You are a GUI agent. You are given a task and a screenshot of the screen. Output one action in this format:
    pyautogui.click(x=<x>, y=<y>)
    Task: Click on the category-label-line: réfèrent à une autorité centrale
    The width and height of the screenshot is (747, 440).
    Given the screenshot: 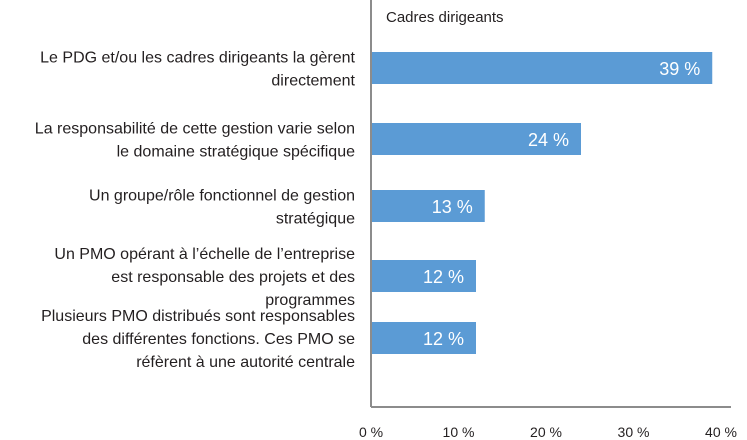 What is the action you would take?
    pyautogui.click(x=245, y=362)
    